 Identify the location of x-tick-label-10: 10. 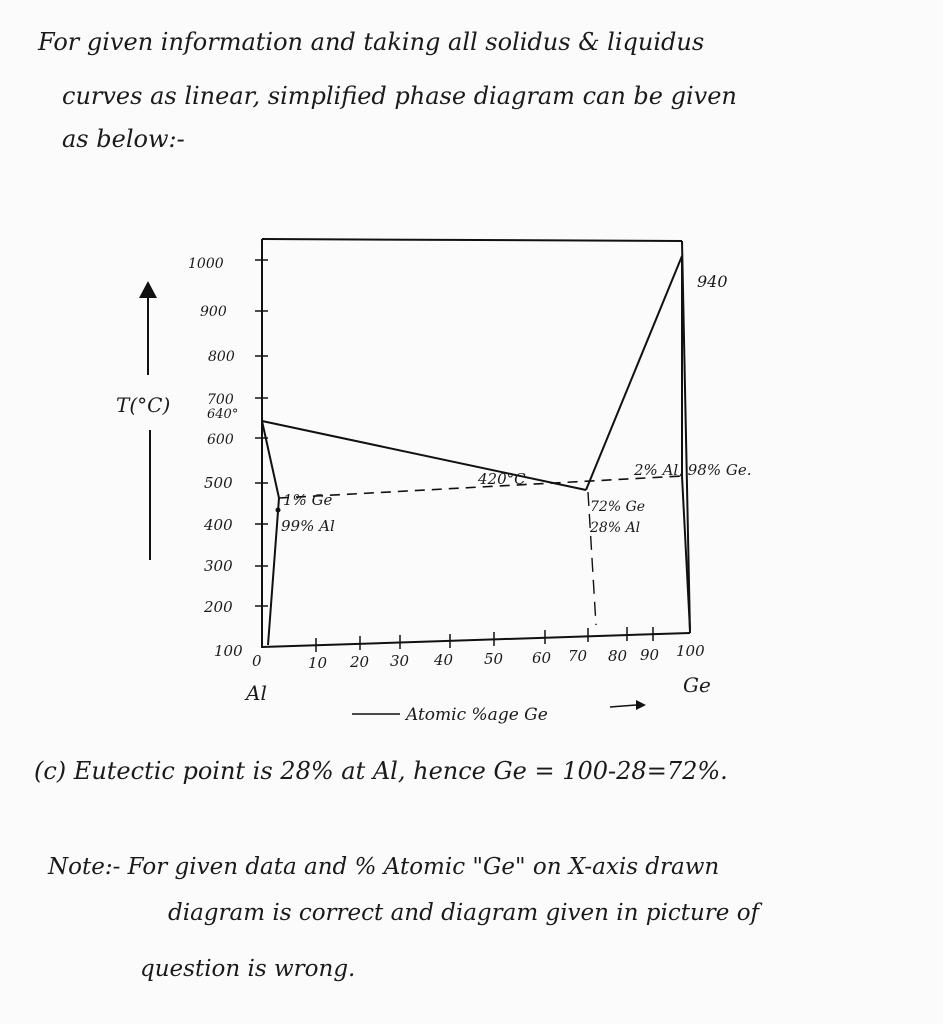
(318, 663).